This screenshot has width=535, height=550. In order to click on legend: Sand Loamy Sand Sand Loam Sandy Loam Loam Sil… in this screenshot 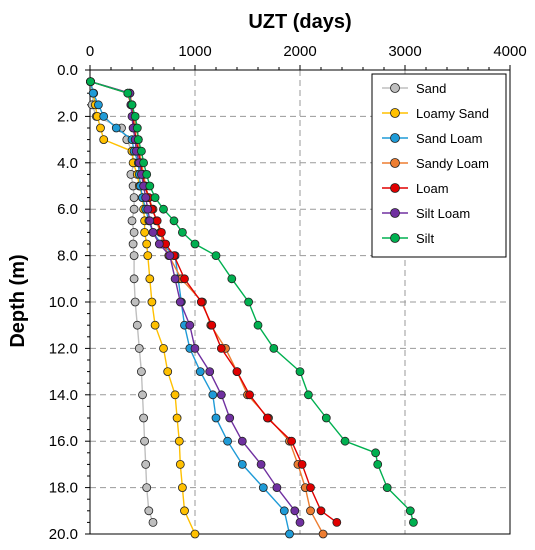, I will do `click(439, 165)`.